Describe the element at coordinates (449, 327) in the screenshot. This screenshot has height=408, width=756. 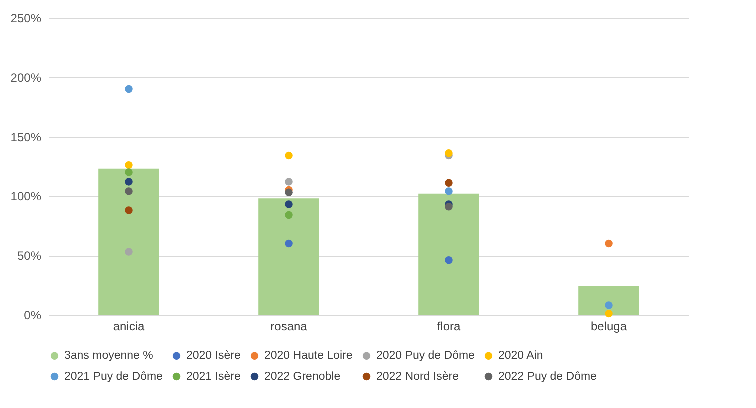
I see `x-tick-label: flora` at that location.